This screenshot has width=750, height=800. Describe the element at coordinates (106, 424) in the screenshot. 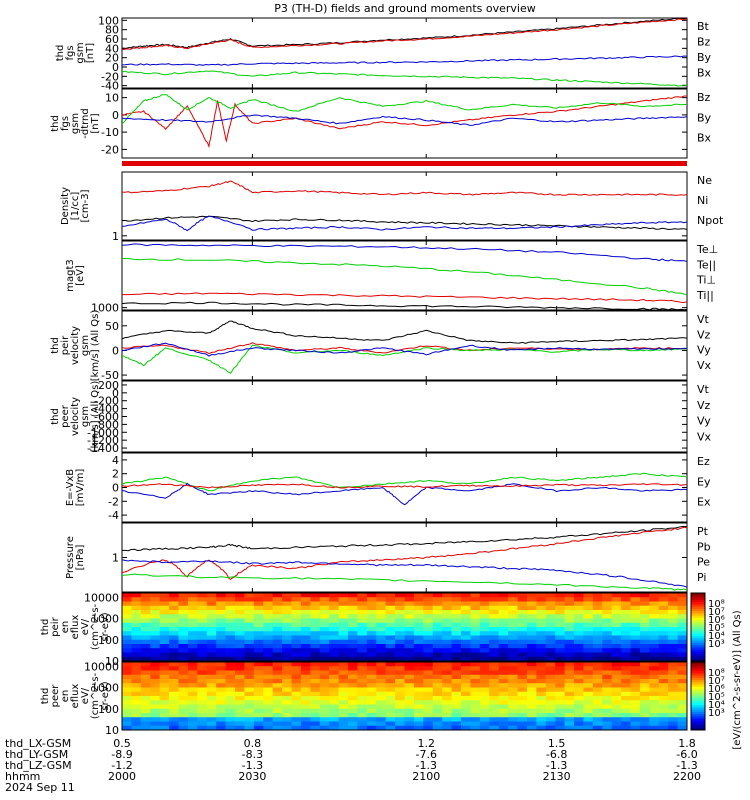

I see `y-tick-label: -800` at that location.